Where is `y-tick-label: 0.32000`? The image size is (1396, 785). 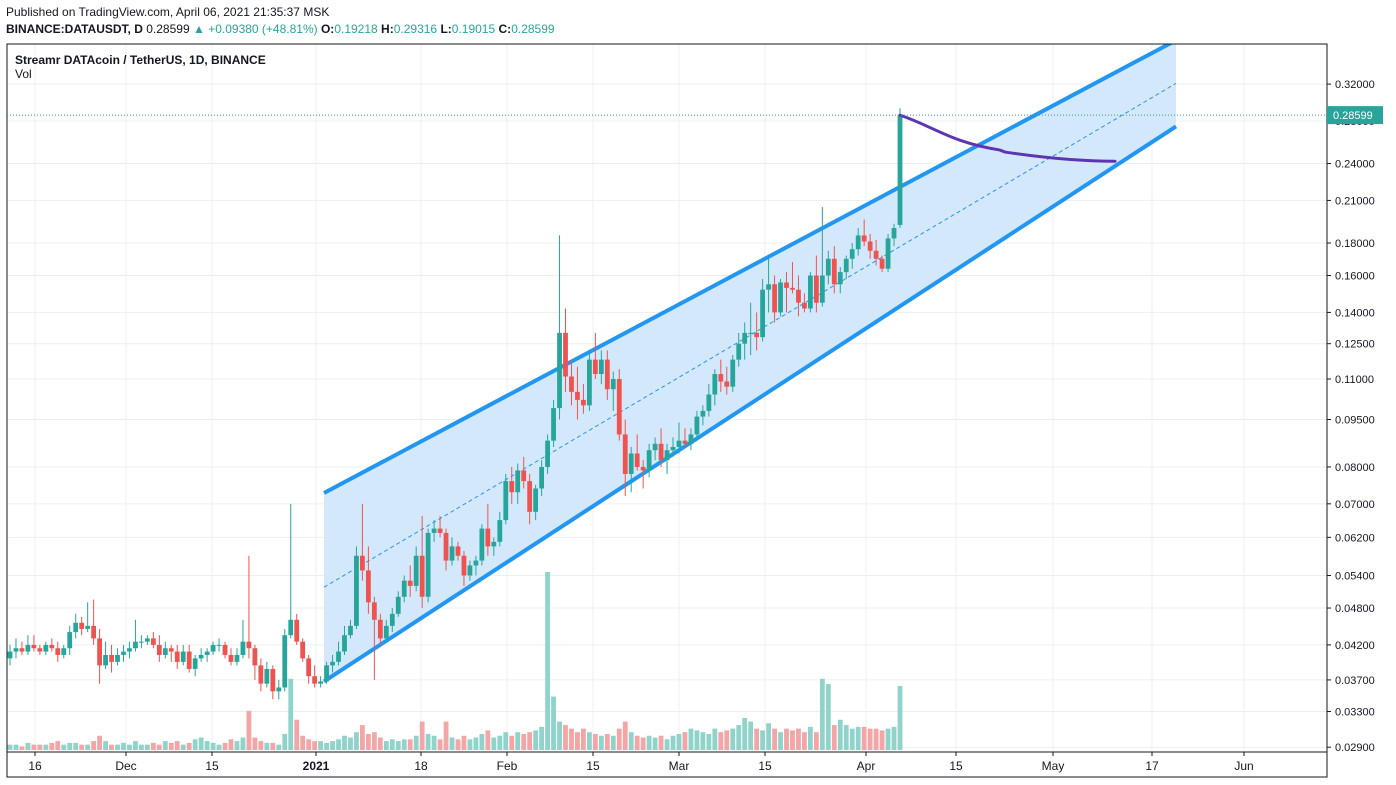 y-tick-label: 0.32000 is located at coordinates (1355, 85).